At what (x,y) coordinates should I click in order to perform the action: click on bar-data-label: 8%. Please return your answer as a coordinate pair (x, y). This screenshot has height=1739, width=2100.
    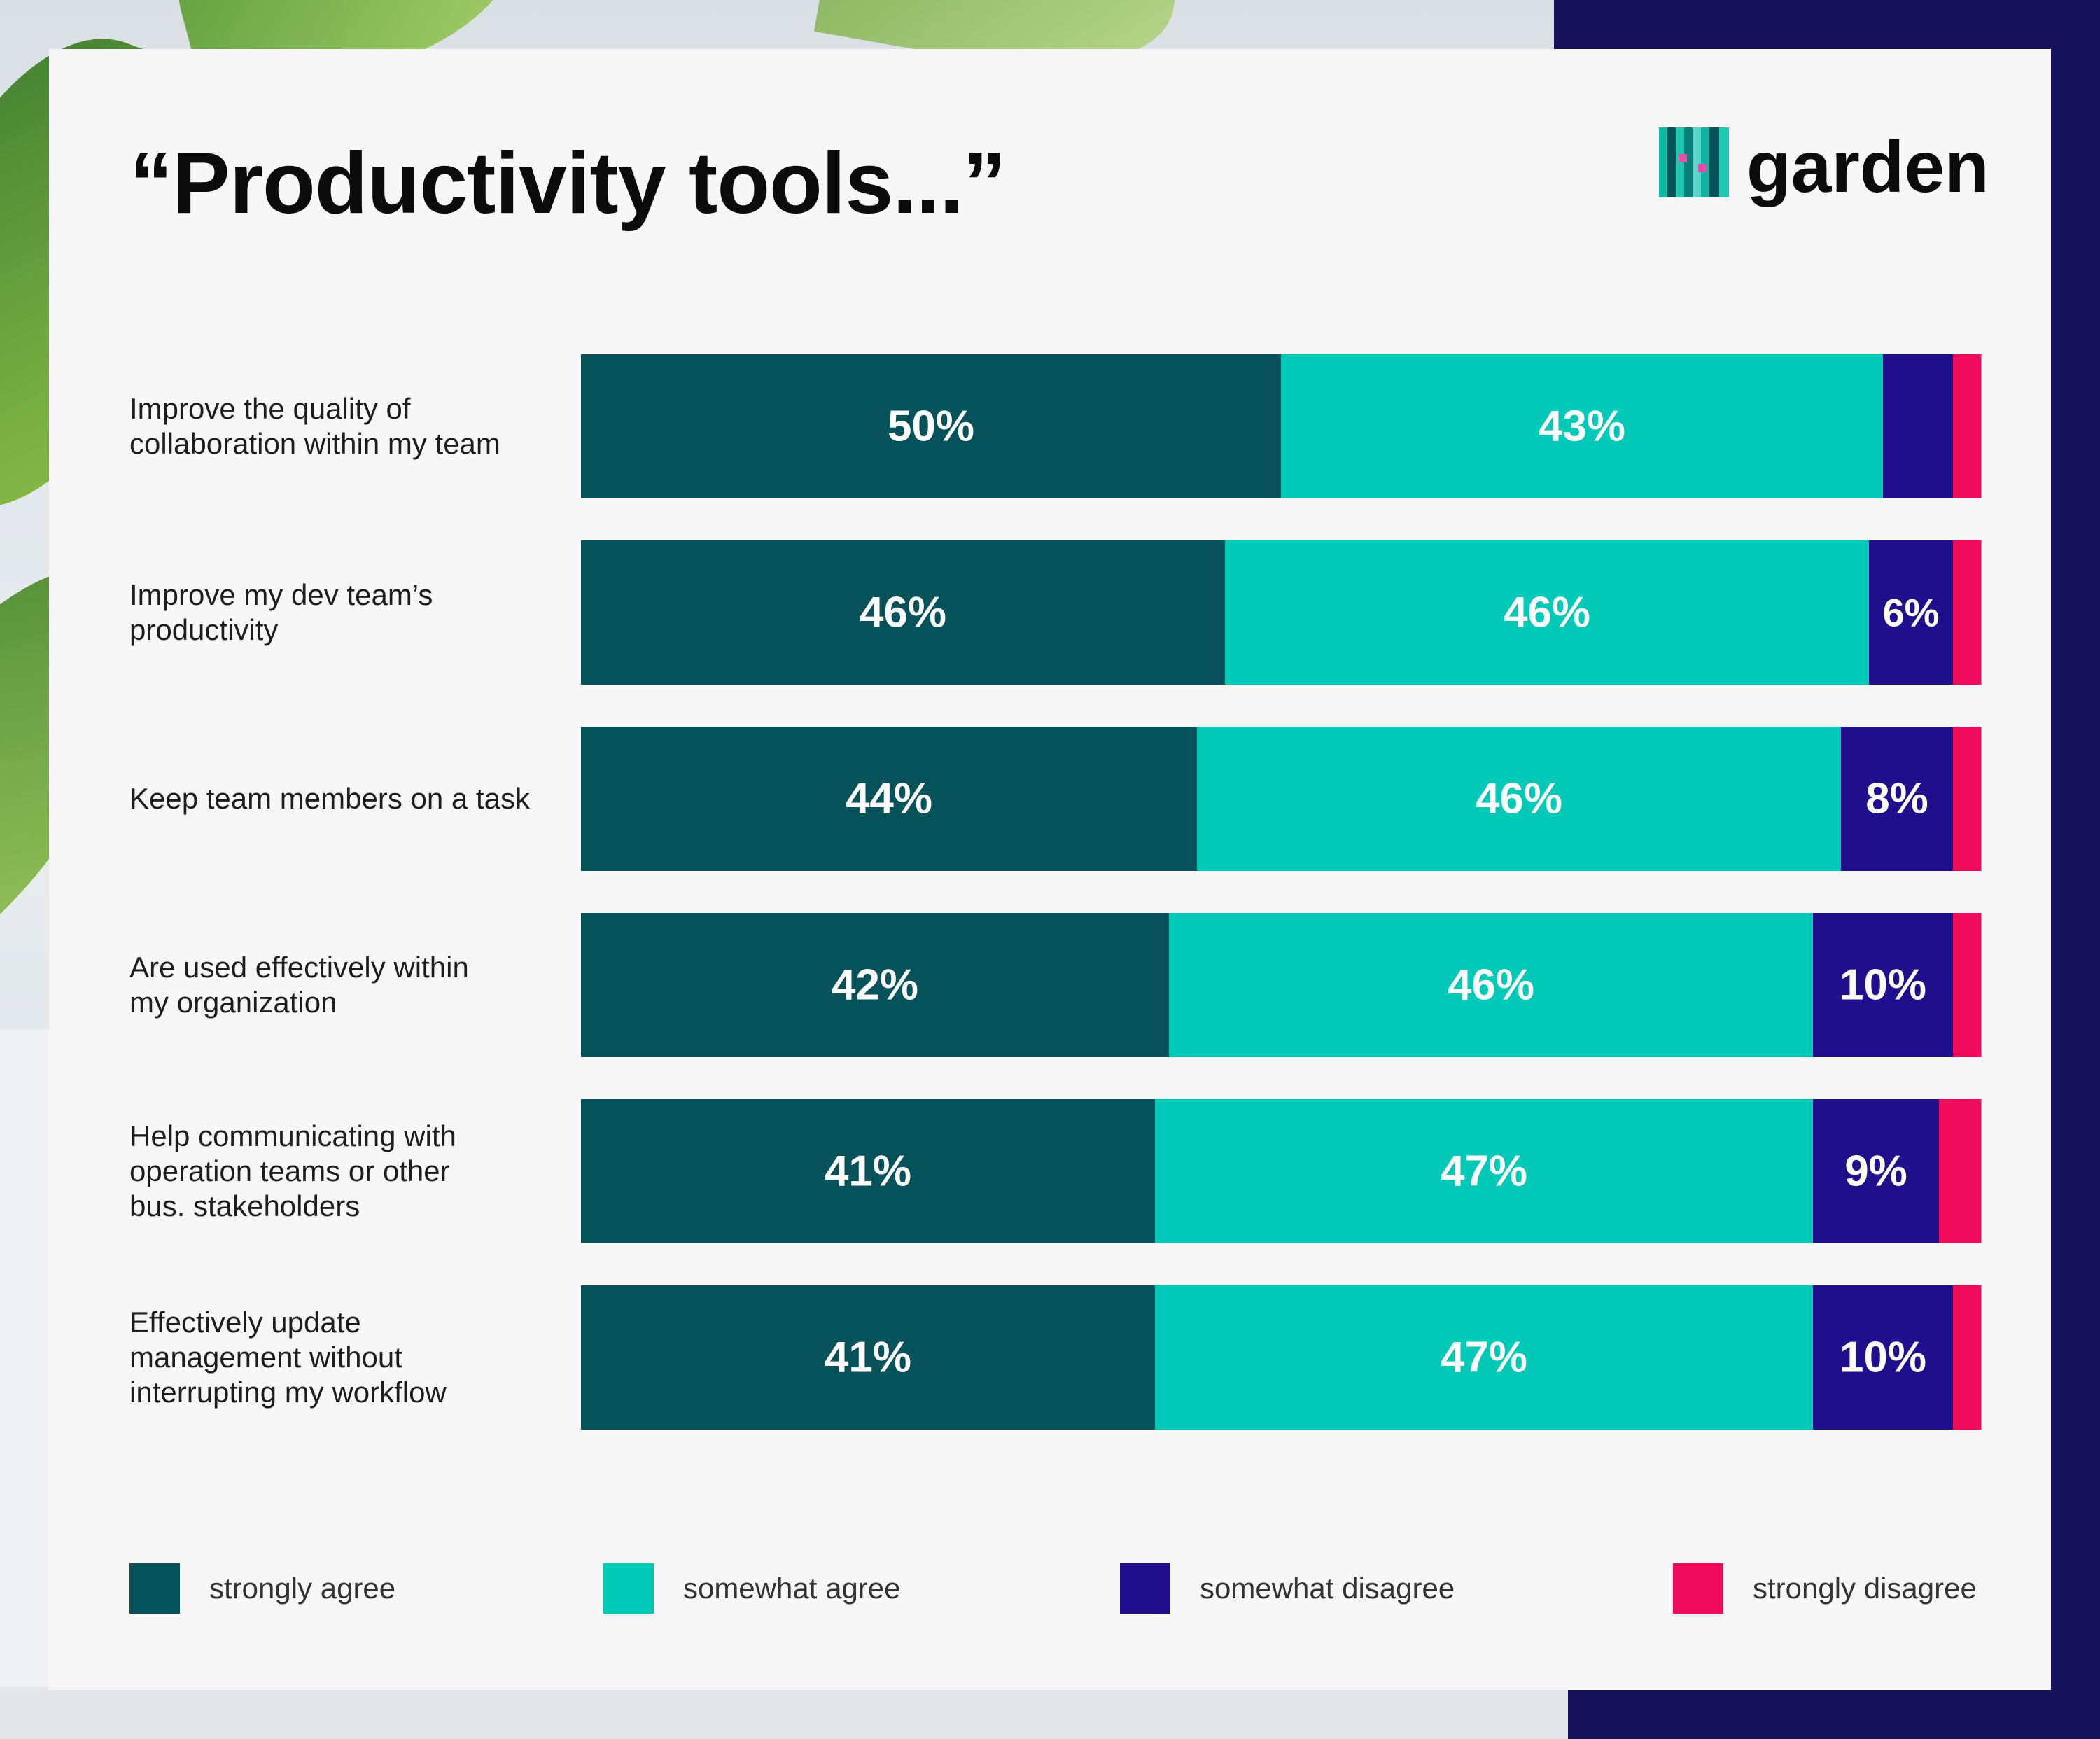
    Looking at the image, I should click on (1896, 799).